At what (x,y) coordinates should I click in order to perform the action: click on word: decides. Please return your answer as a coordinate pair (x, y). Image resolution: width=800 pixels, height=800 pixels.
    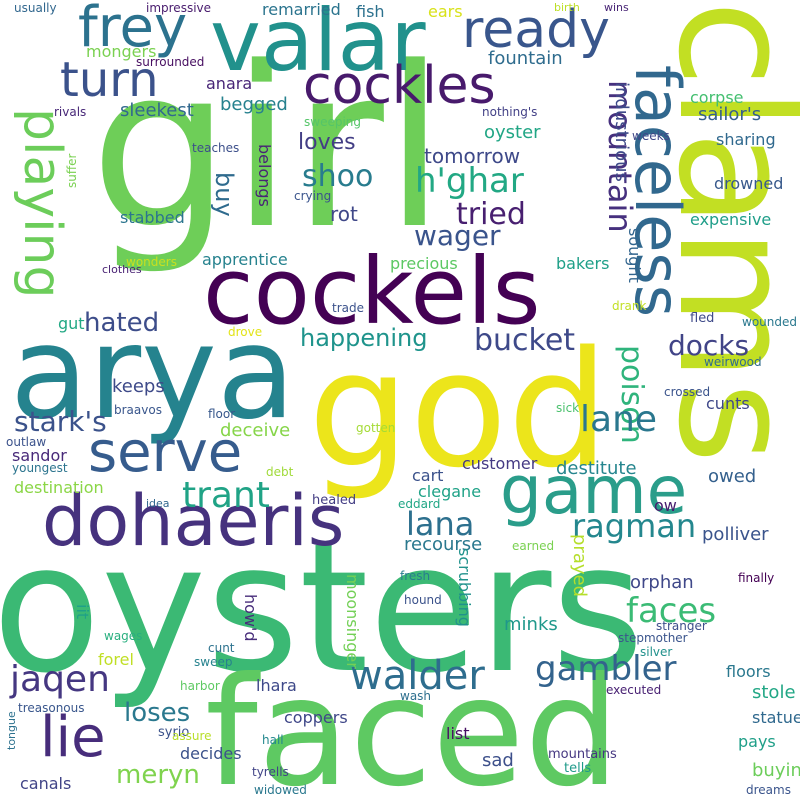
    Looking at the image, I should click on (211, 753).